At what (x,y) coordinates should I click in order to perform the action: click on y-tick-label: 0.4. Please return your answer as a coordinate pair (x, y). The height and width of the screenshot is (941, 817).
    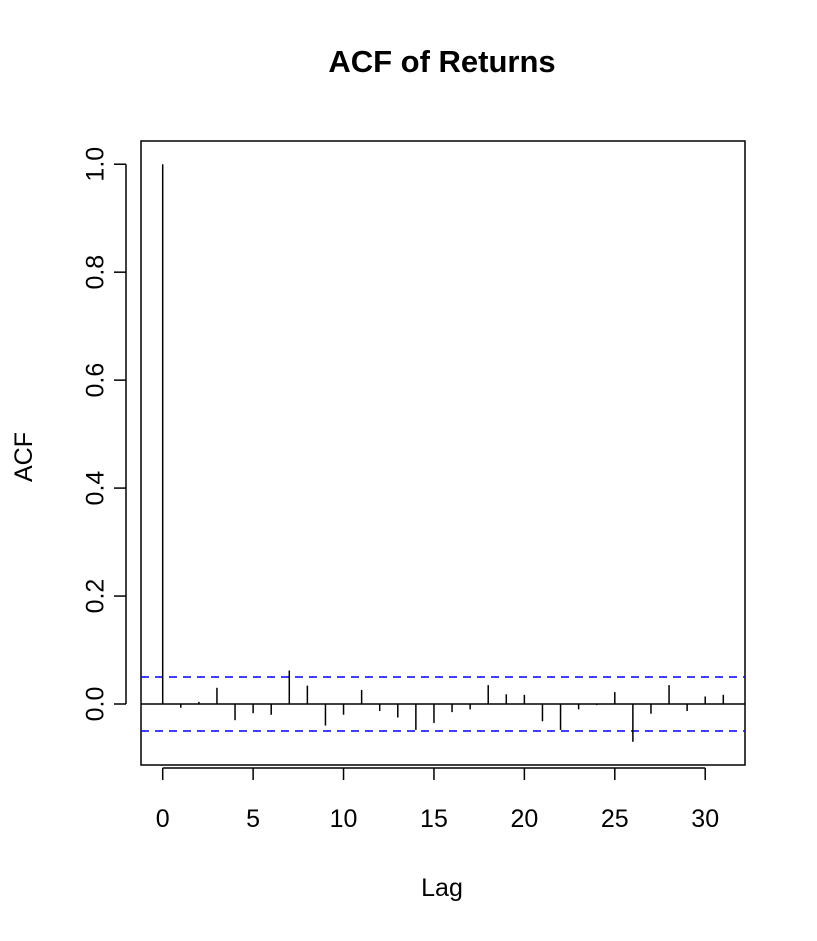
    Looking at the image, I should click on (96, 488).